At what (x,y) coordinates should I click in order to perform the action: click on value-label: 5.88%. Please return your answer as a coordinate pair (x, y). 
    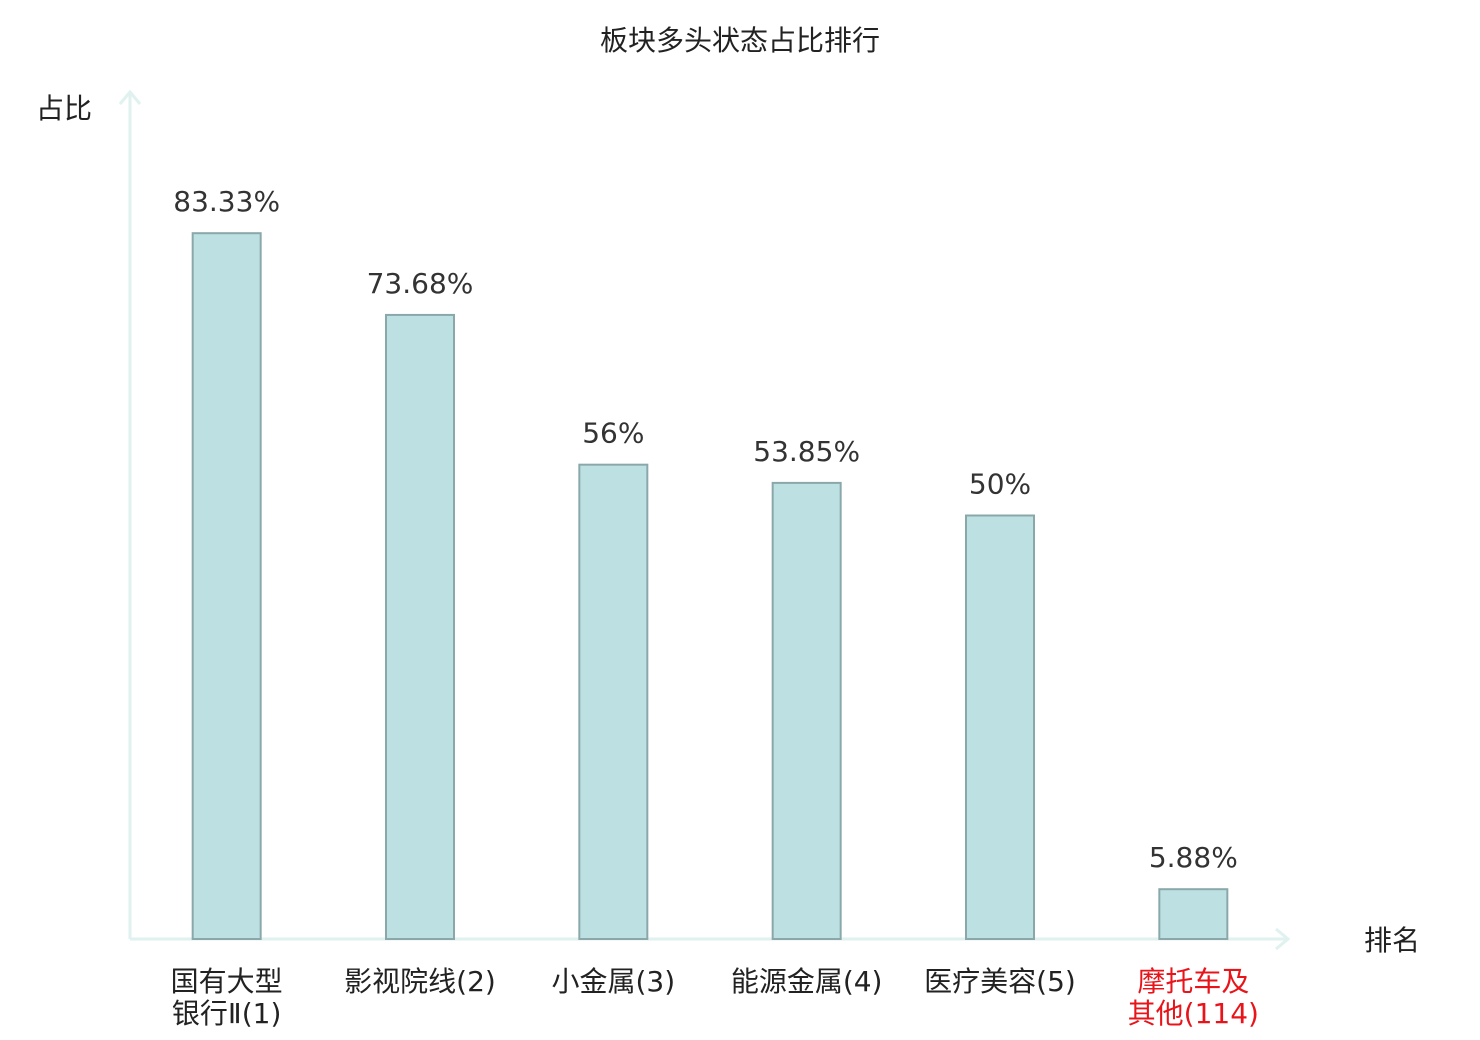
    Looking at the image, I should click on (1193, 857).